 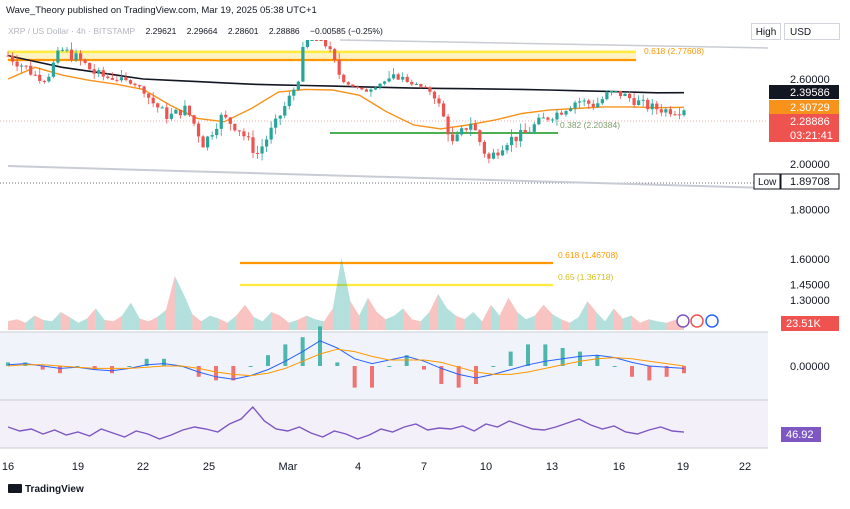 What do you see at coordinates (683, 321) in the screenshot?
I see `event-marker-icon` at bounding box center [683, 321].